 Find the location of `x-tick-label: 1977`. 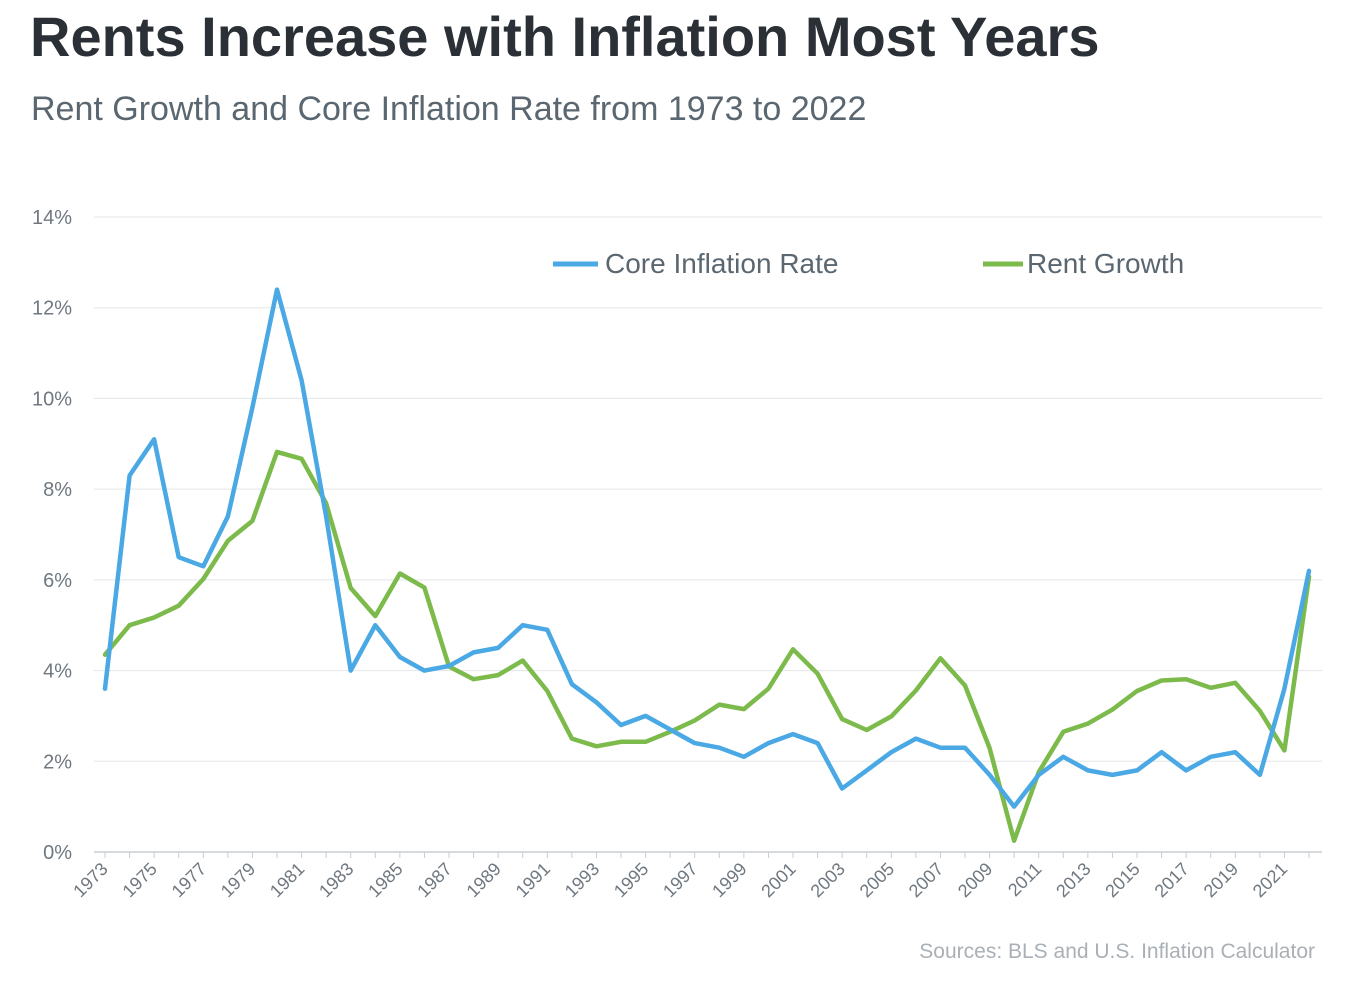

x-tick-label: 1977 is located at coordinates (189, 880).